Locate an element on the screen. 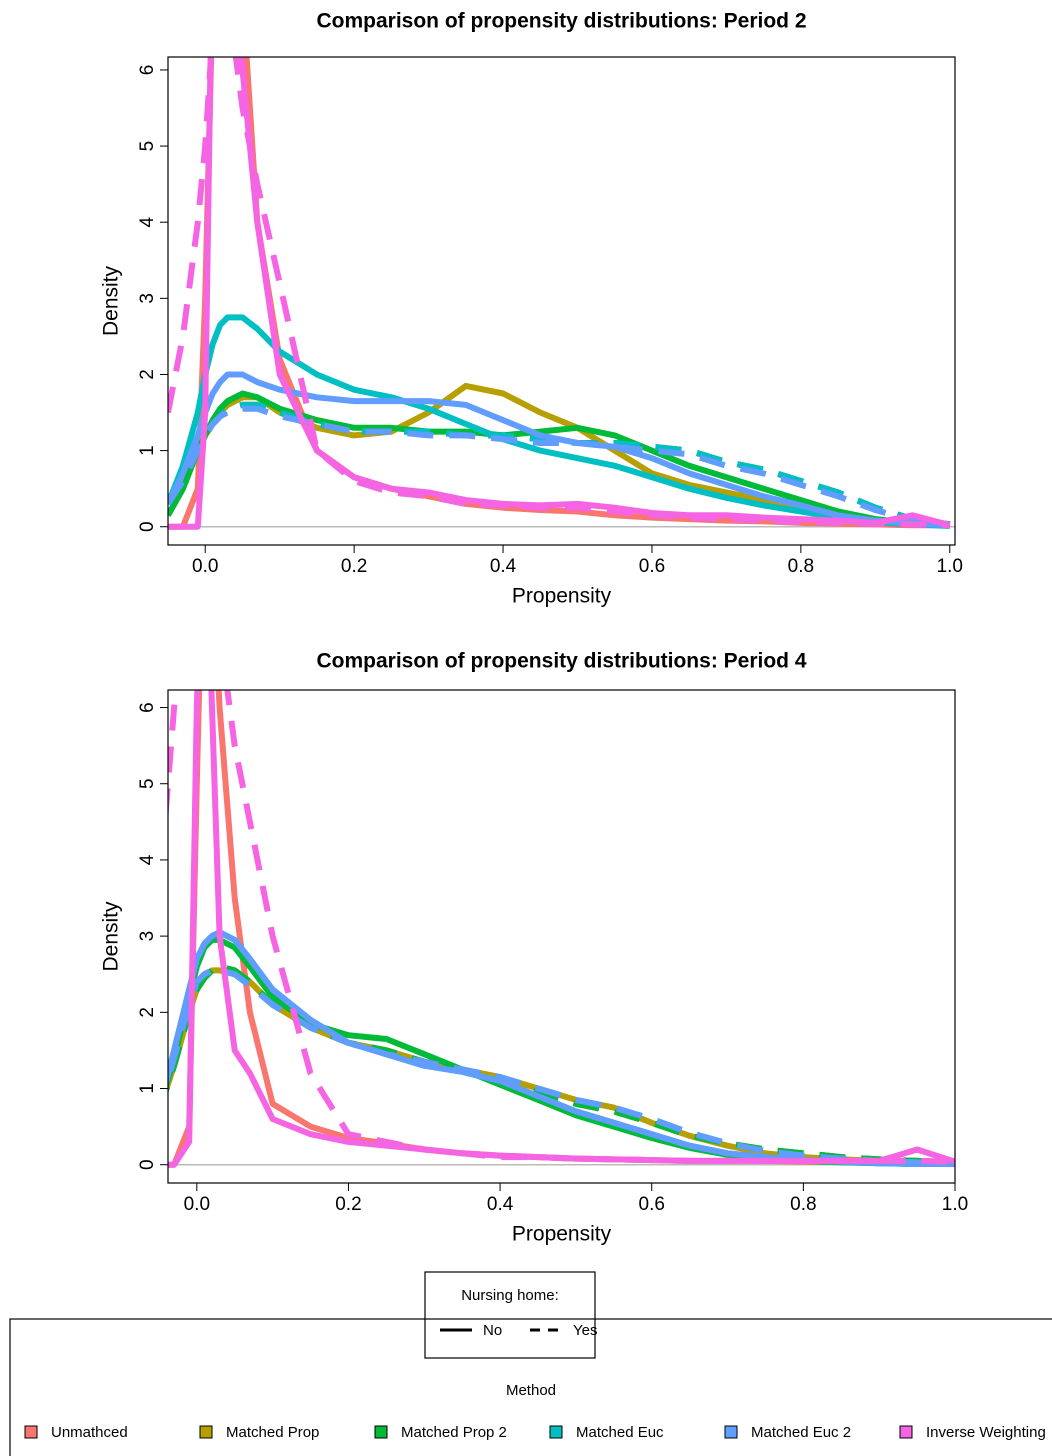  method-legend-box is located at coordinates (530, 1387).